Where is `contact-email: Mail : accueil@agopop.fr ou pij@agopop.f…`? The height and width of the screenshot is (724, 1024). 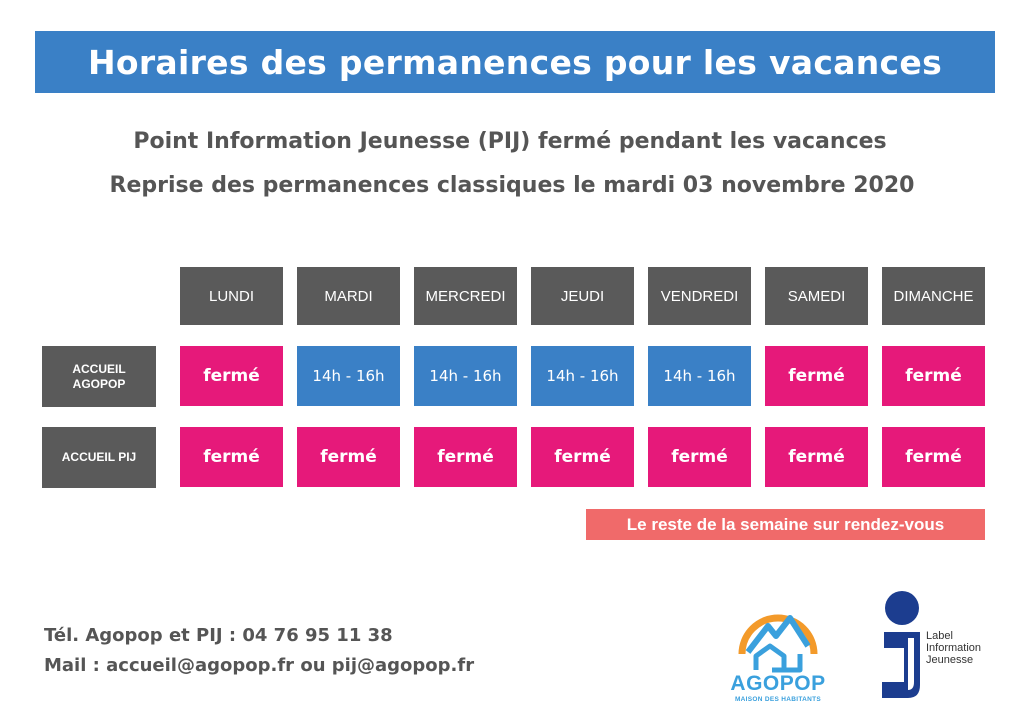
contact-email: Mail : accueil@agopop.fr ou pij@agopop.f… is located at coordinates (259, 665).